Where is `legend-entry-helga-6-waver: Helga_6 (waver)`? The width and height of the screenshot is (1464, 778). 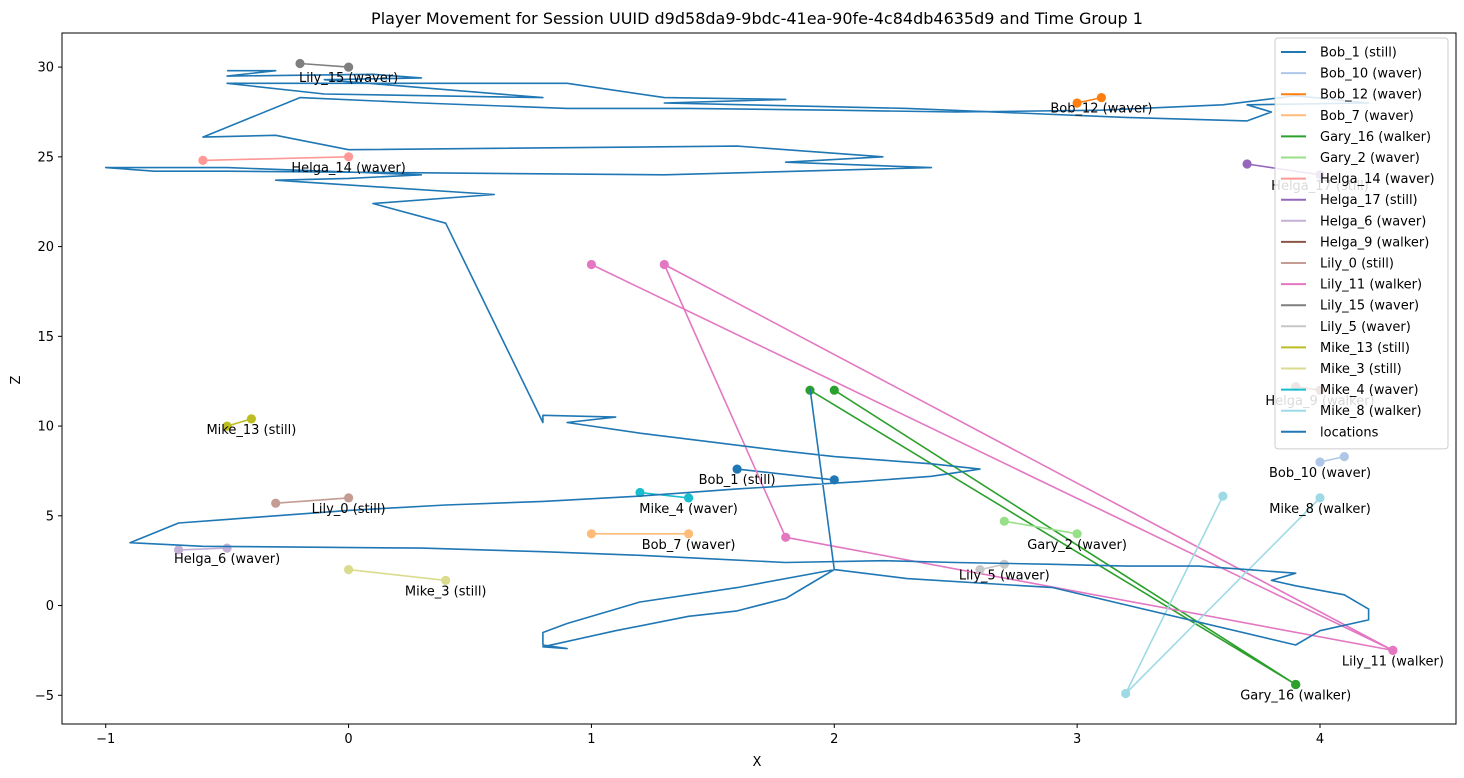
legend-entry-helga-6-waver: Helga_6 (waver) is located at coordinates (1373, 221).